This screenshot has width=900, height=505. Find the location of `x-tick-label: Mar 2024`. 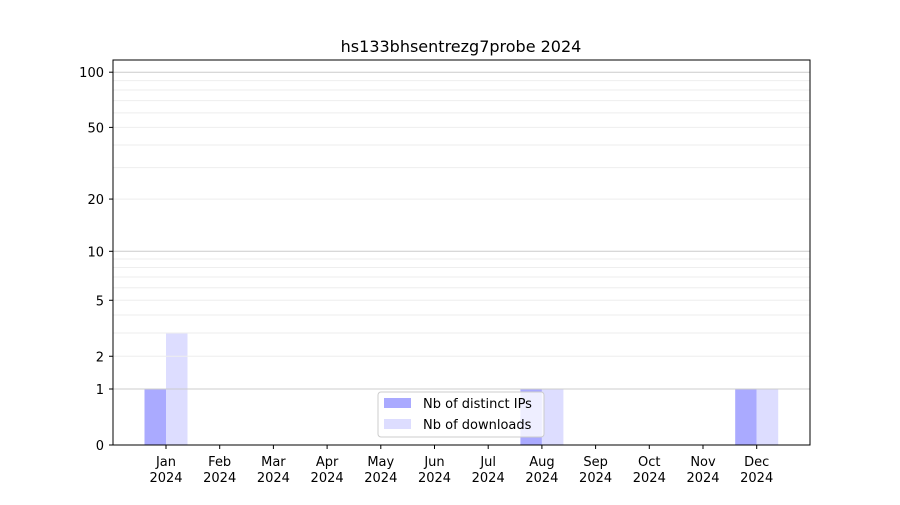

x-tick-label: Mar 2024 is located at coordinates (273, 470).